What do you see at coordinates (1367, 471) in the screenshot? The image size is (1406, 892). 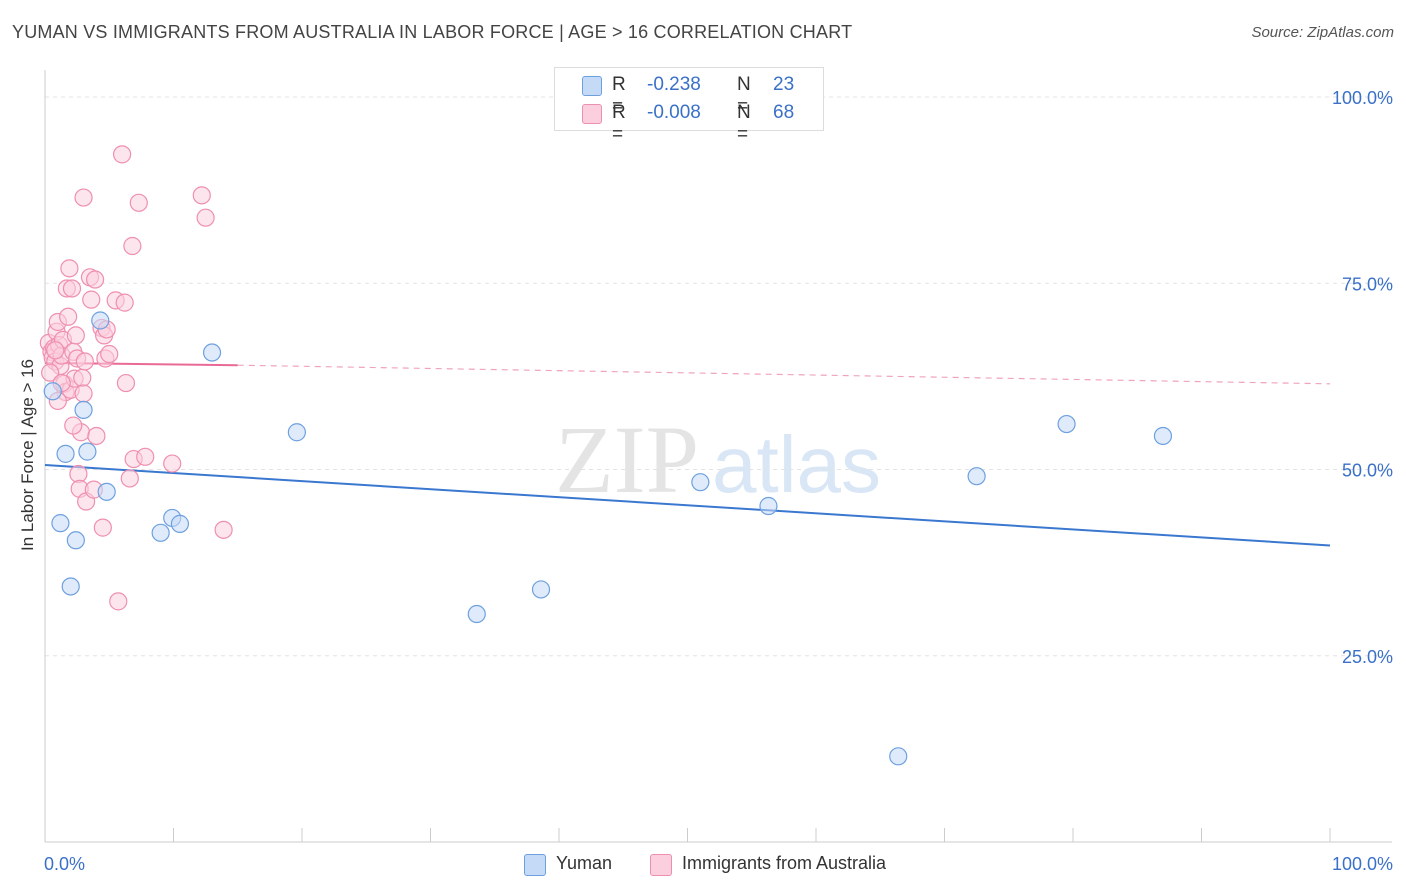 I see `y-tick-label: 50.0%` at bounding box center [1367, 471].